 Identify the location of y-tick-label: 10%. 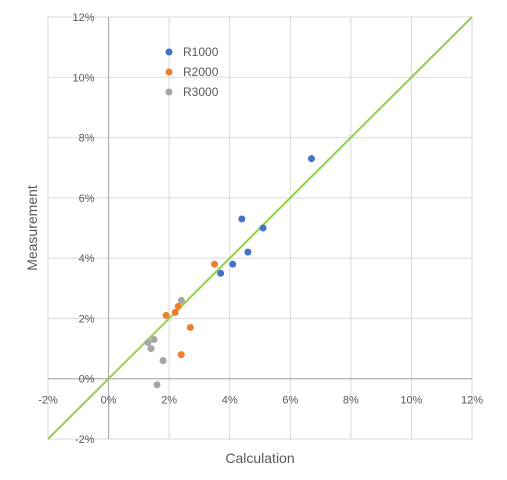
(84, 78).